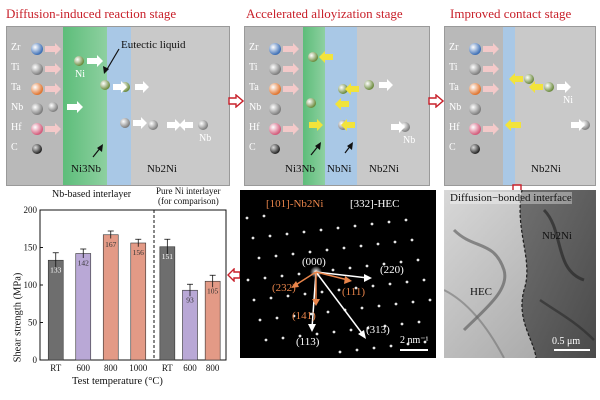 The height and width of the screenshot is (400, 600). Describe the element at coordinates (15, 67) in the screenshot. I see `element-label-ti: Ti` at that location.